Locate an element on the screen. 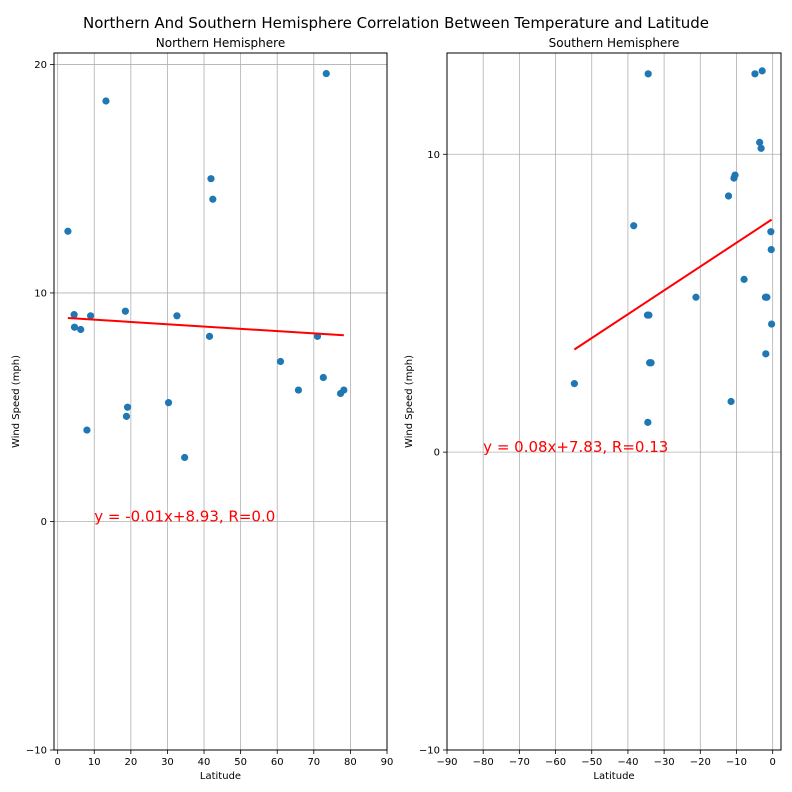 The width and height of the screenshot is (792, 792). southern-x-tick-label: 0 is located at coordinates (772, 762).